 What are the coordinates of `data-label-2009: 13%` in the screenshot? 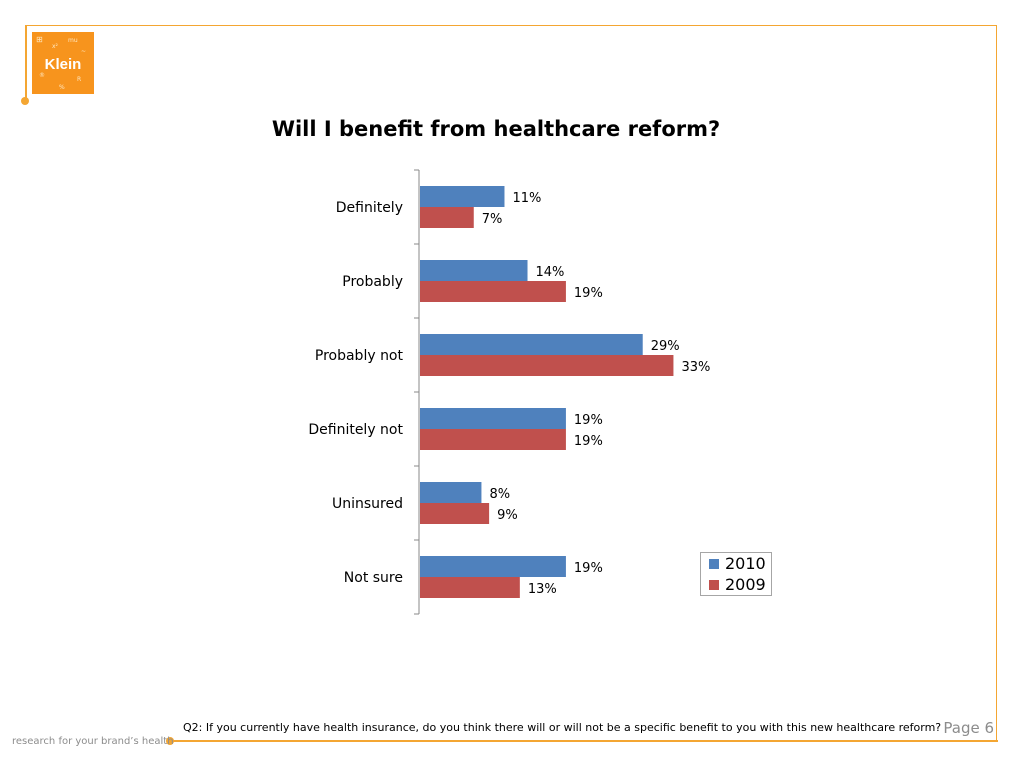 It's located at (542, 589).